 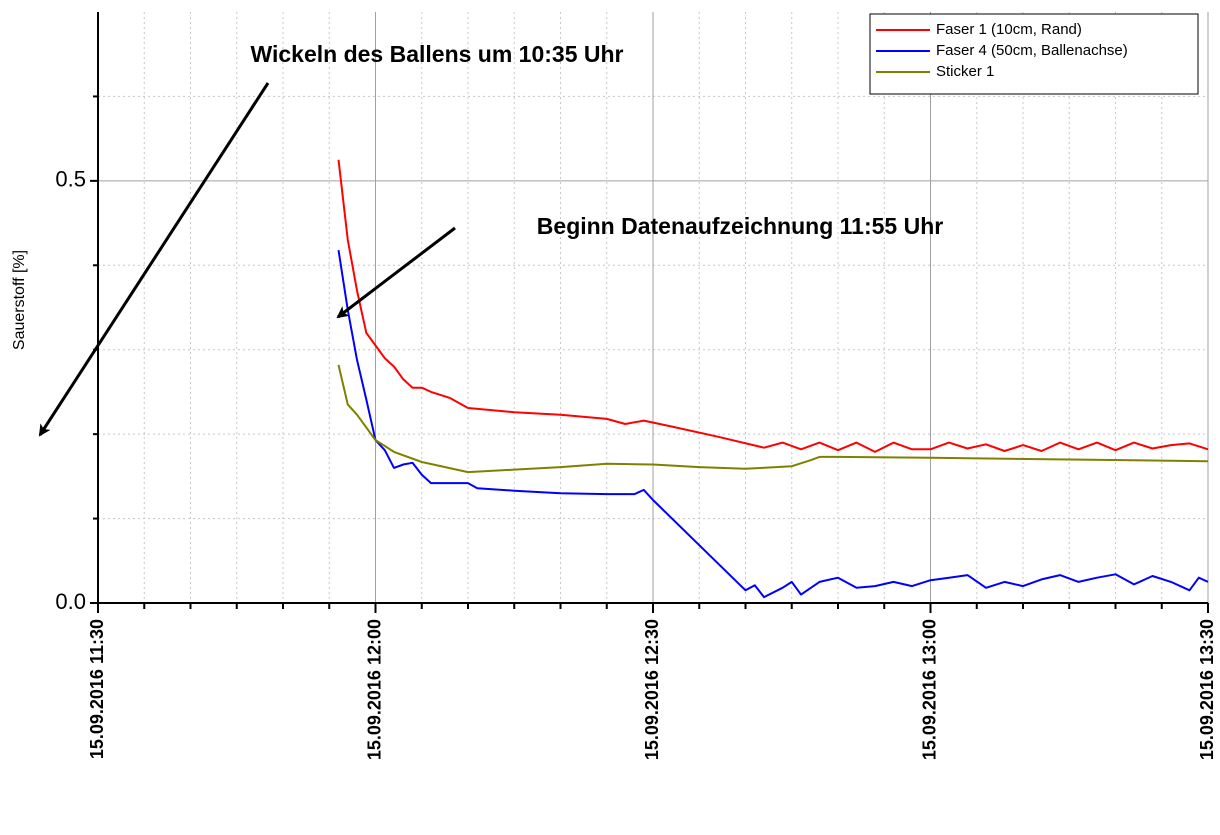 What do you see at coordinates (1207, 689) in the screenshot?
I see `x-tick-label: 15.09.2016 13:30` at bounding box center [1207, 689].